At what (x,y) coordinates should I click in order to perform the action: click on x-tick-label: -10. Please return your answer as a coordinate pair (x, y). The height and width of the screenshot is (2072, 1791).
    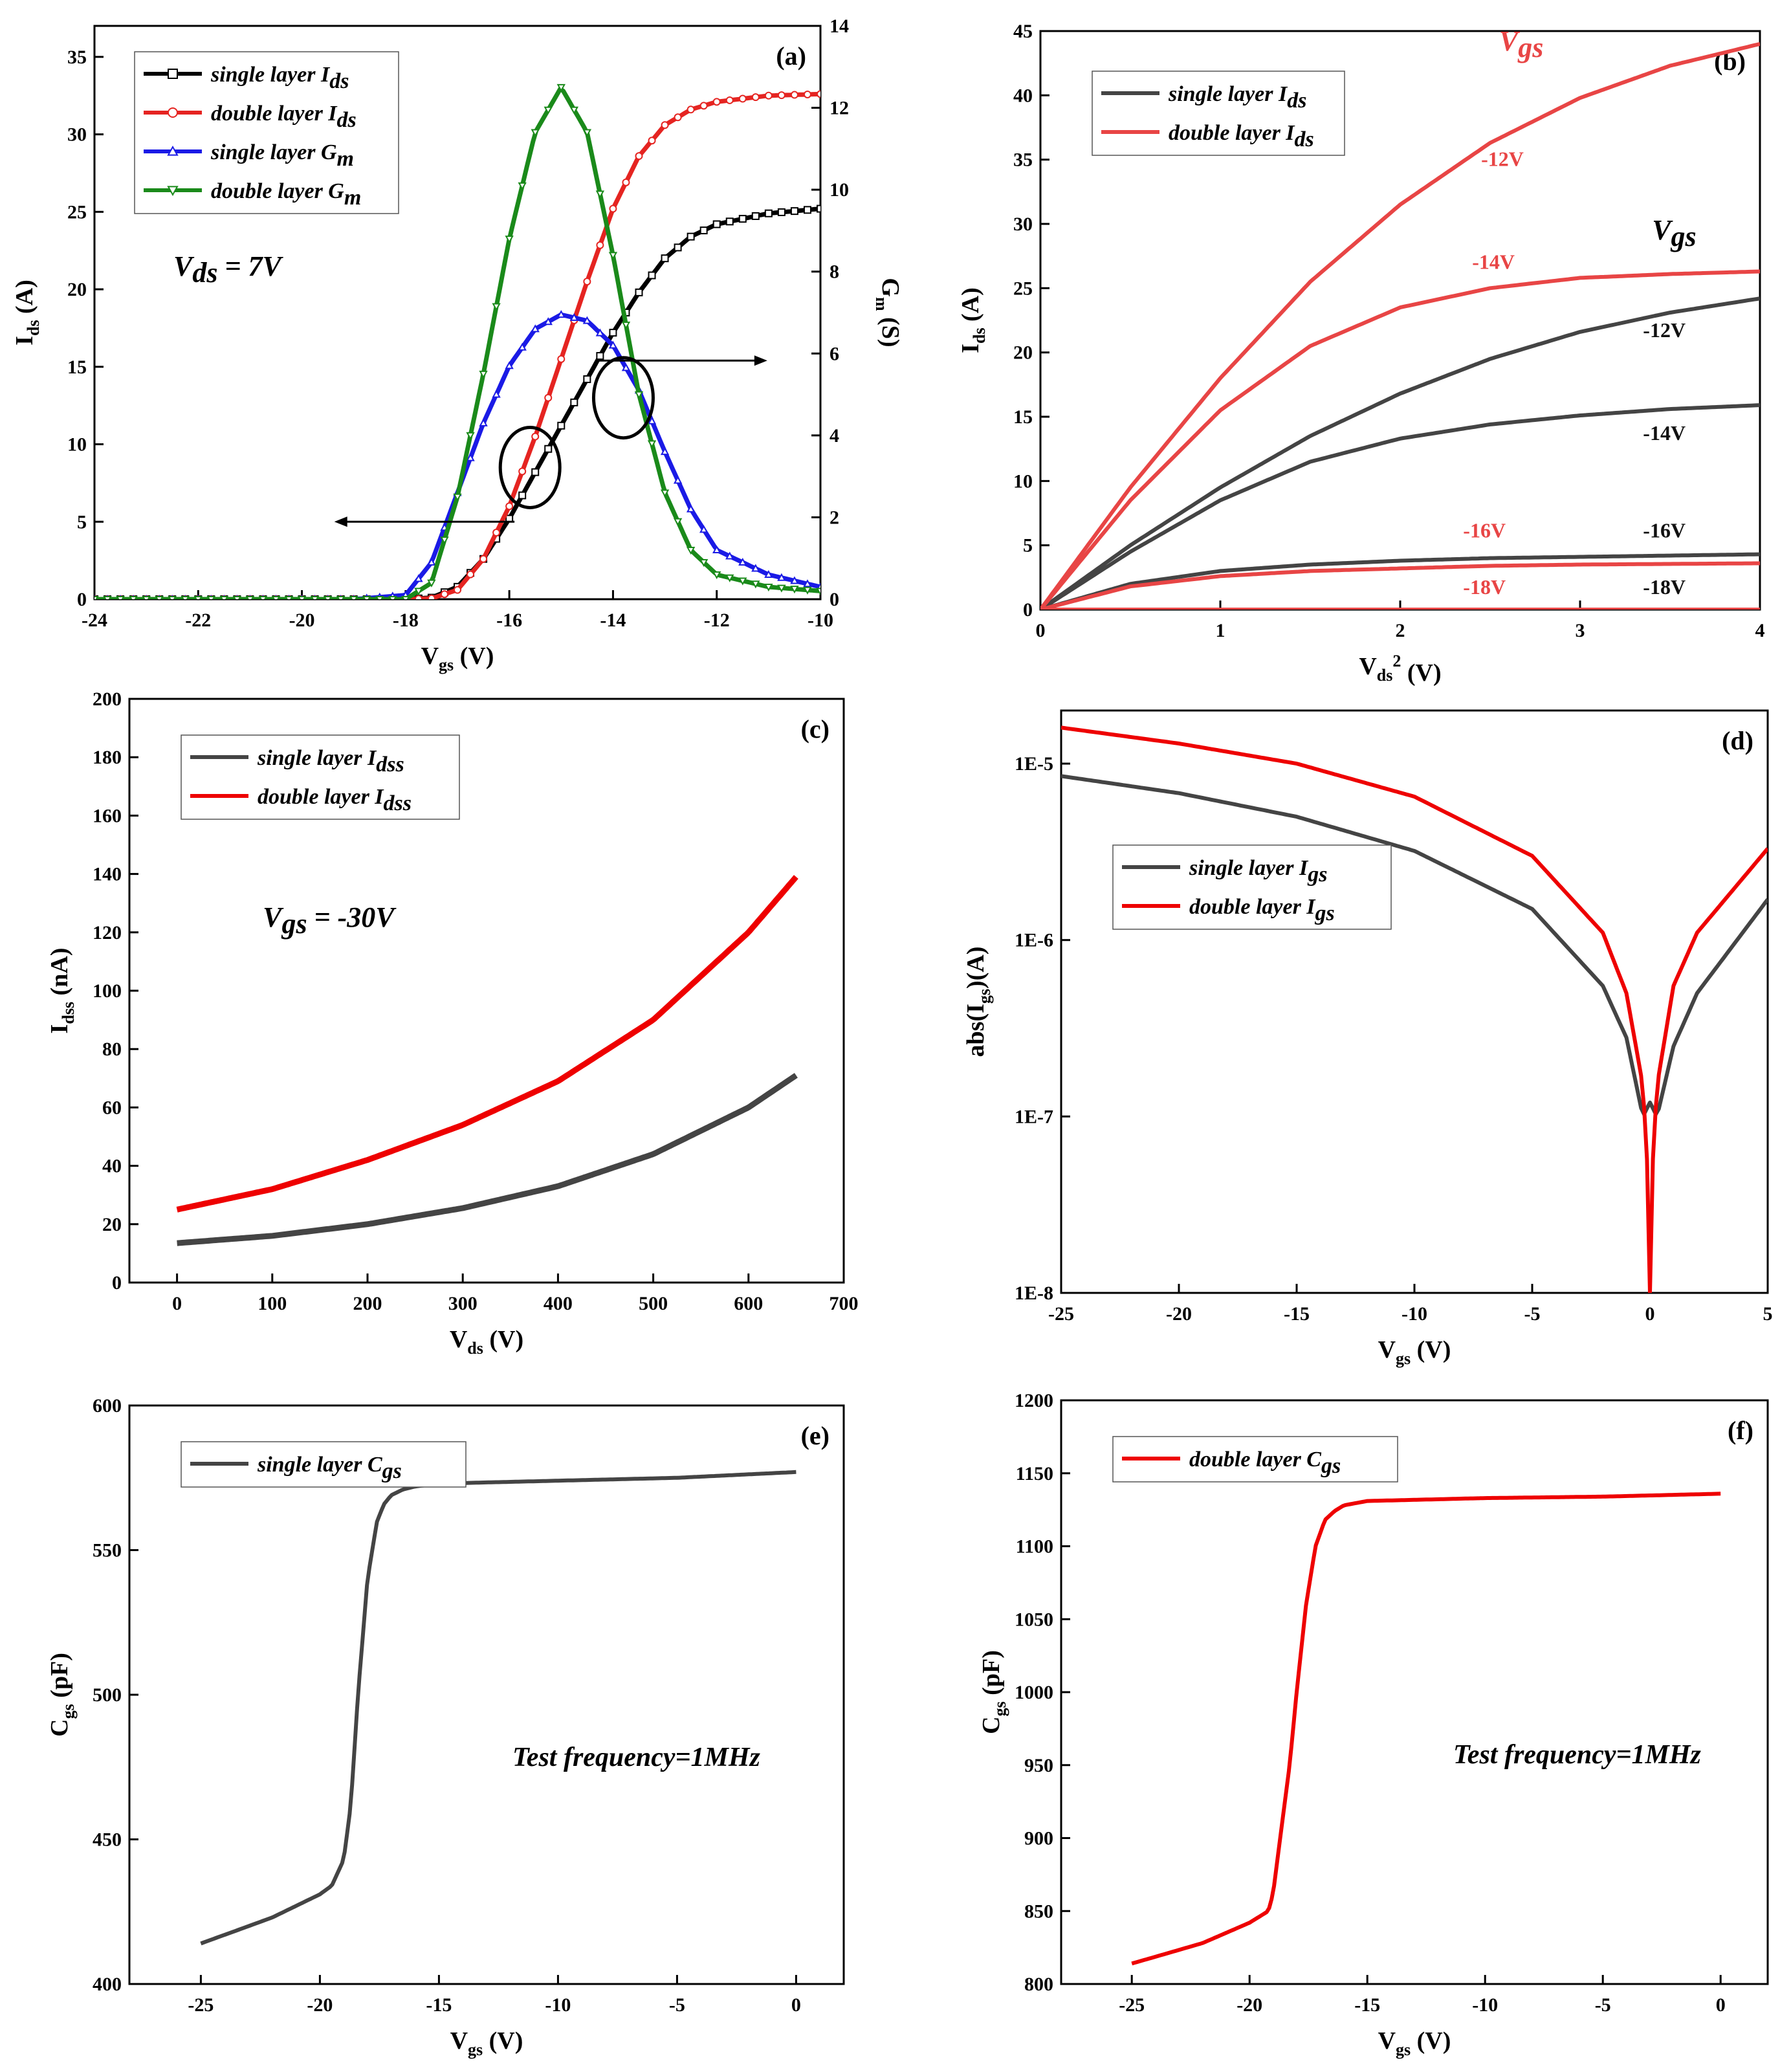
    Looking at the image, I should click on (1485, 2005).